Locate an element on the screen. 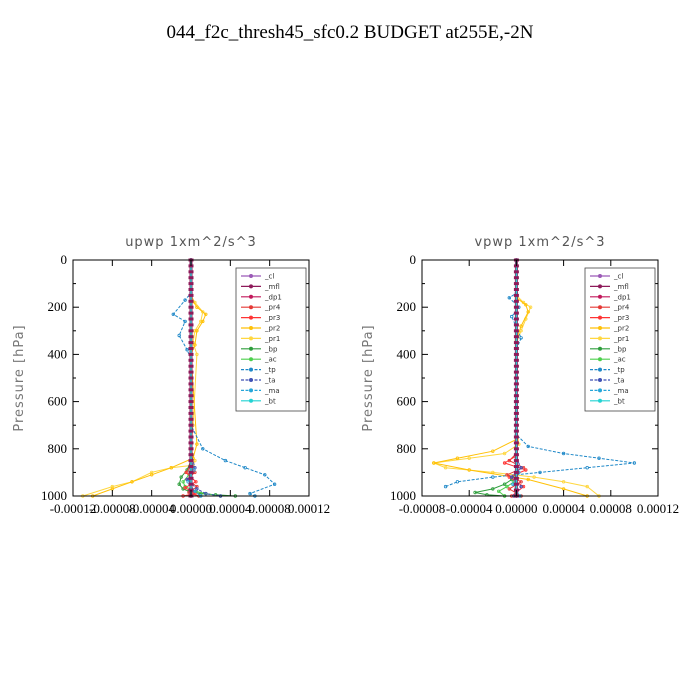 The height and width of the screenshot is (700, 700). y-tick-label: 800 is located at coordinates (407, 448).